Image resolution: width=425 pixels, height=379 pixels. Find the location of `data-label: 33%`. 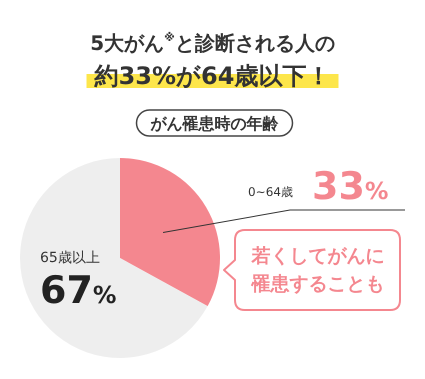

data-label: 33% is located at coordinates (350, 186).